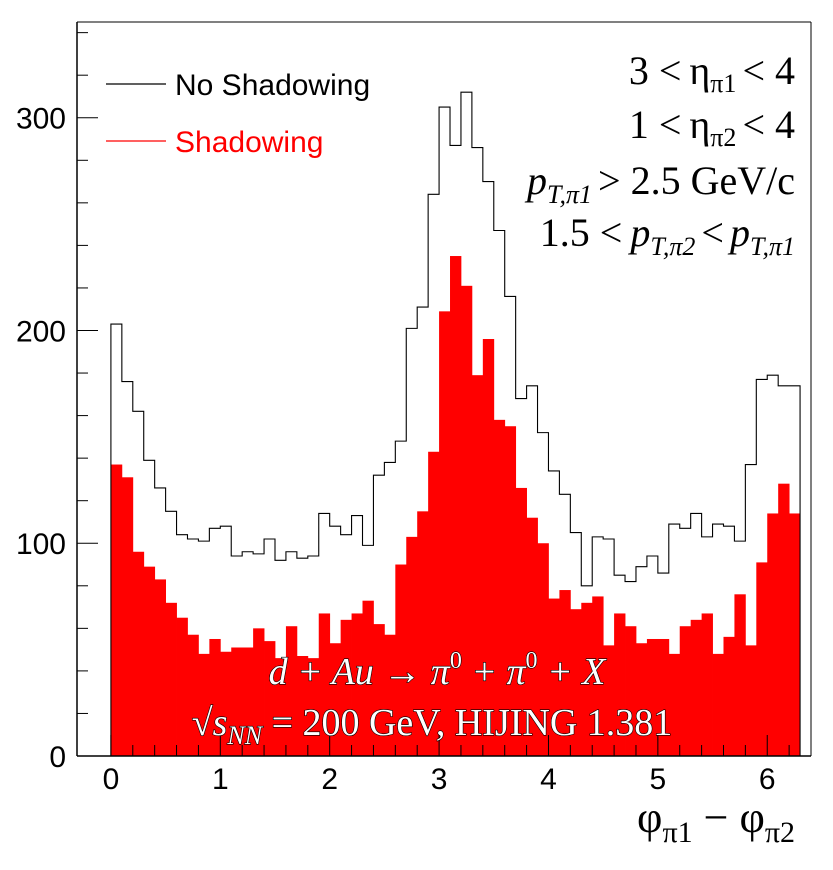 The width and height of the screenshot is (833, 870). What do you see at coordinates (738, 232) in the screenshot?
I see `cut-pt-pi2-var2: p` at bounding box center [738, 232].